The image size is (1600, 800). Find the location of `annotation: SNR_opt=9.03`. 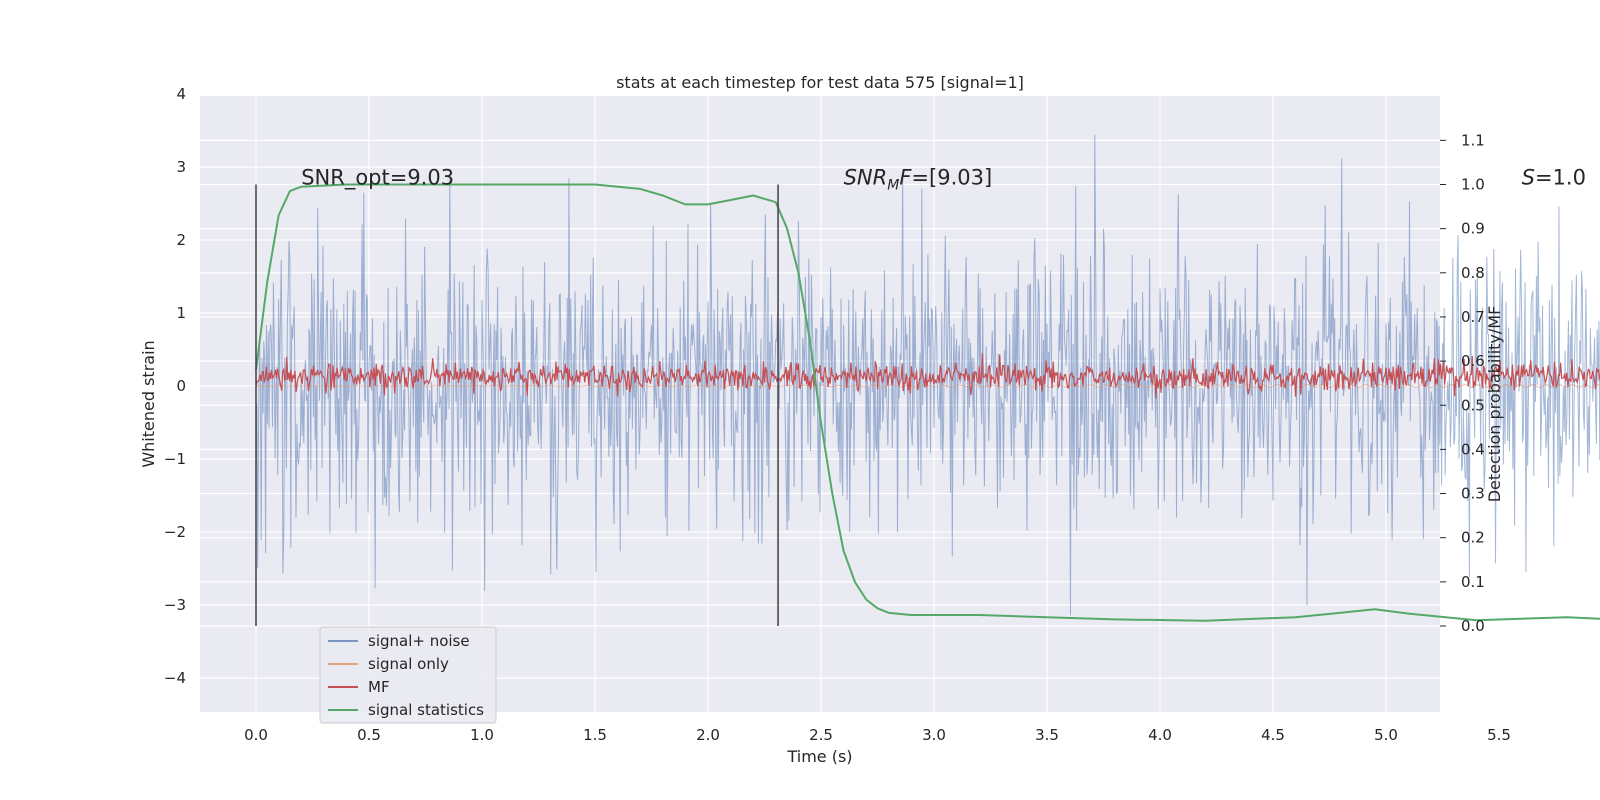

annotation: SNR_opt=9.03 is located at coordinates (377, 178).